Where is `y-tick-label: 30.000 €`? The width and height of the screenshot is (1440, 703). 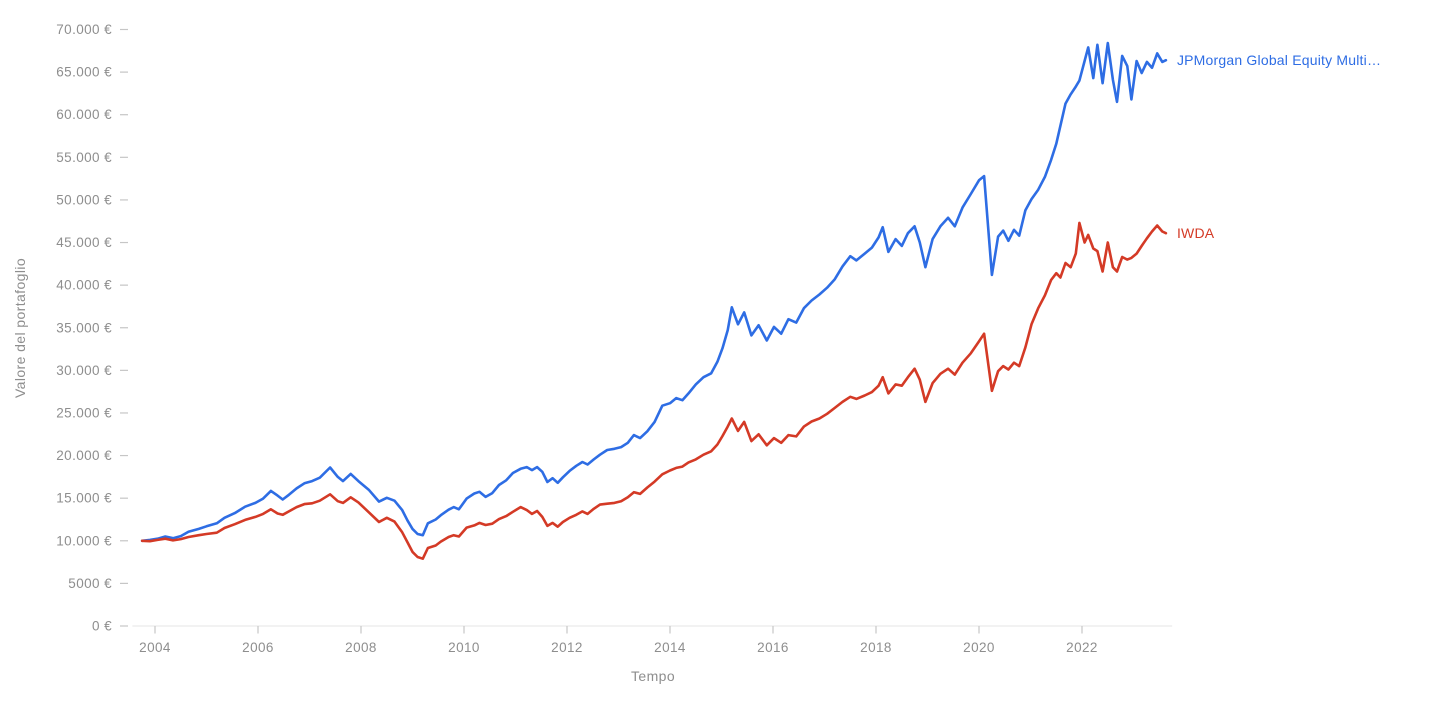
y-tick-label: 30.000 € is located at coordinates (84, 370).